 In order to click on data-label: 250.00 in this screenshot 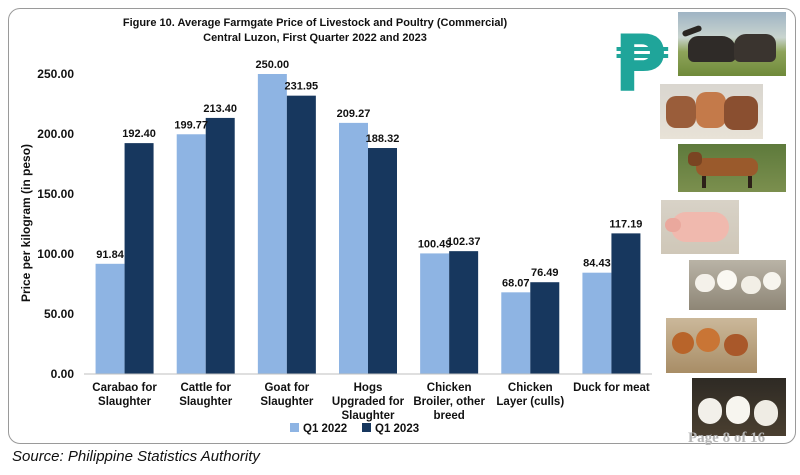, I will do `click(273, 65)`.